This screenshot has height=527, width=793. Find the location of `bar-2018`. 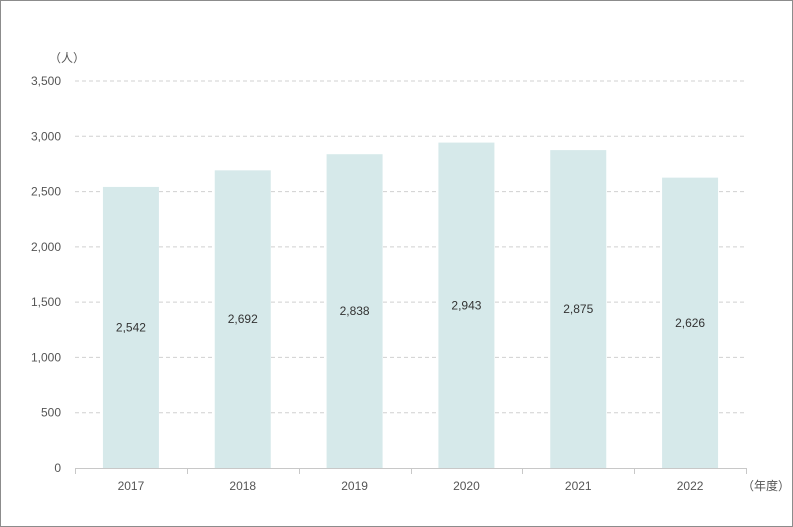

bar-2018 is located at coordinates (242, 319).